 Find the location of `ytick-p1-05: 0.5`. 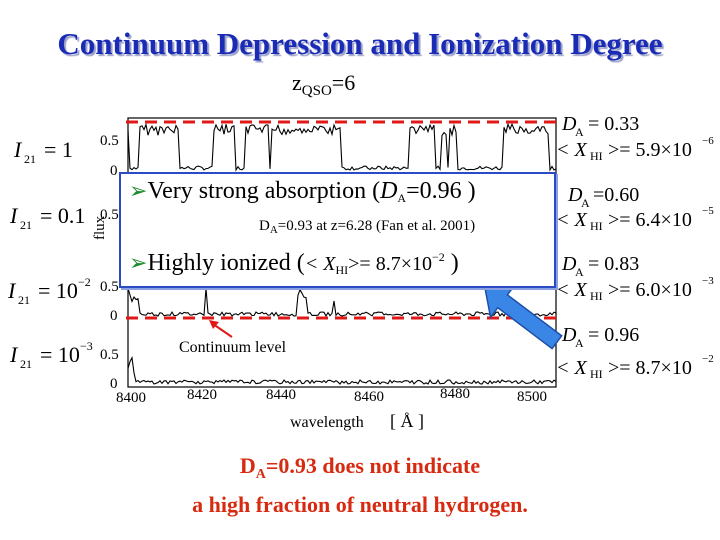

ytick-p1-05: 0.5 is located at coordinates (109, 141).